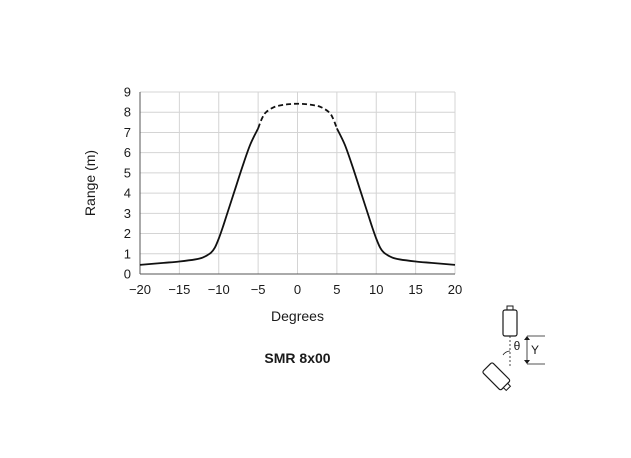 The width and height of the screenshot is (631, 458). What do you see at coordinates (179, 289) in the screenshot?
I see `x-tick-label: −15` at bounding box center [179, 289].